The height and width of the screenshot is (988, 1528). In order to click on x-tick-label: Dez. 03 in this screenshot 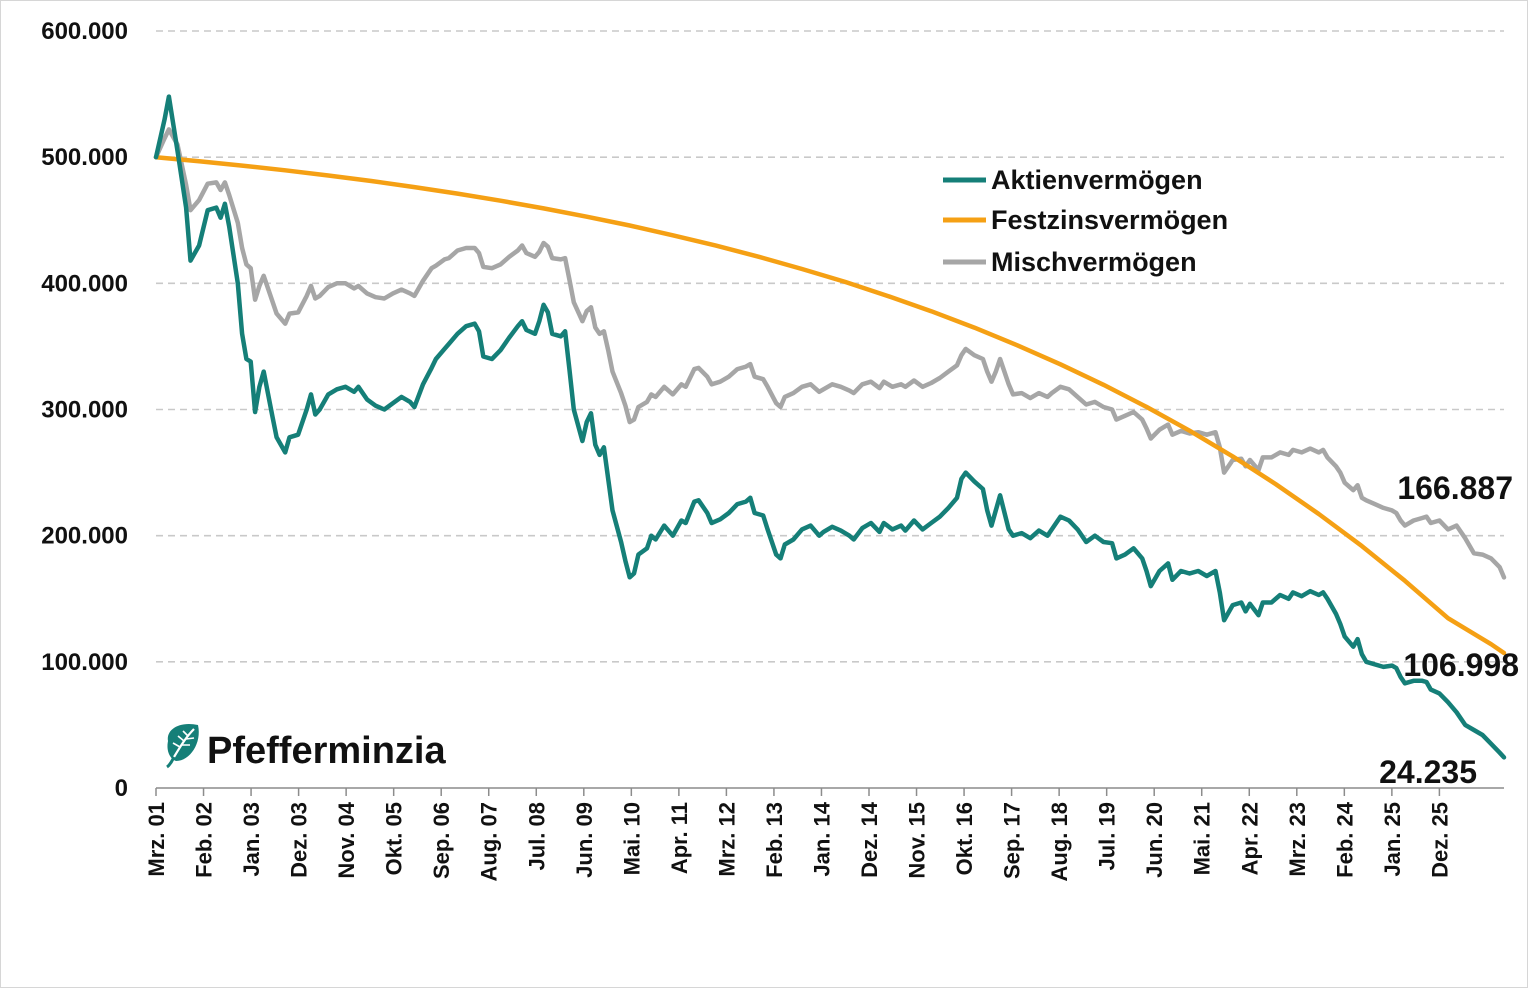, I will do `click(299, 840)`.